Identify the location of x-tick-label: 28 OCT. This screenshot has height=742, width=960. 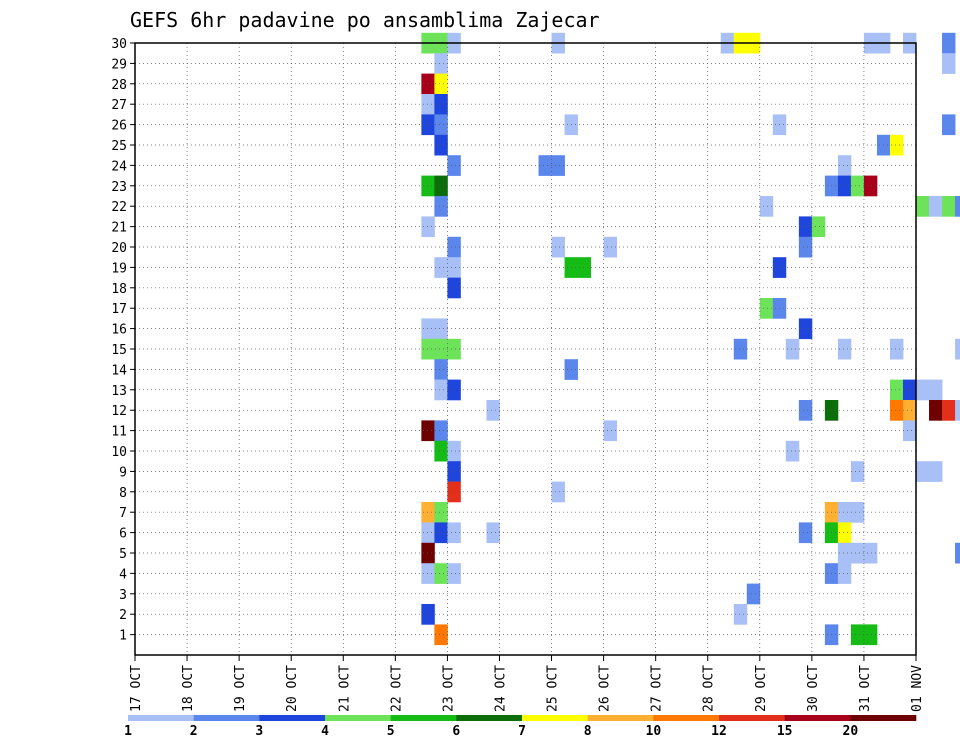
(709, 688).